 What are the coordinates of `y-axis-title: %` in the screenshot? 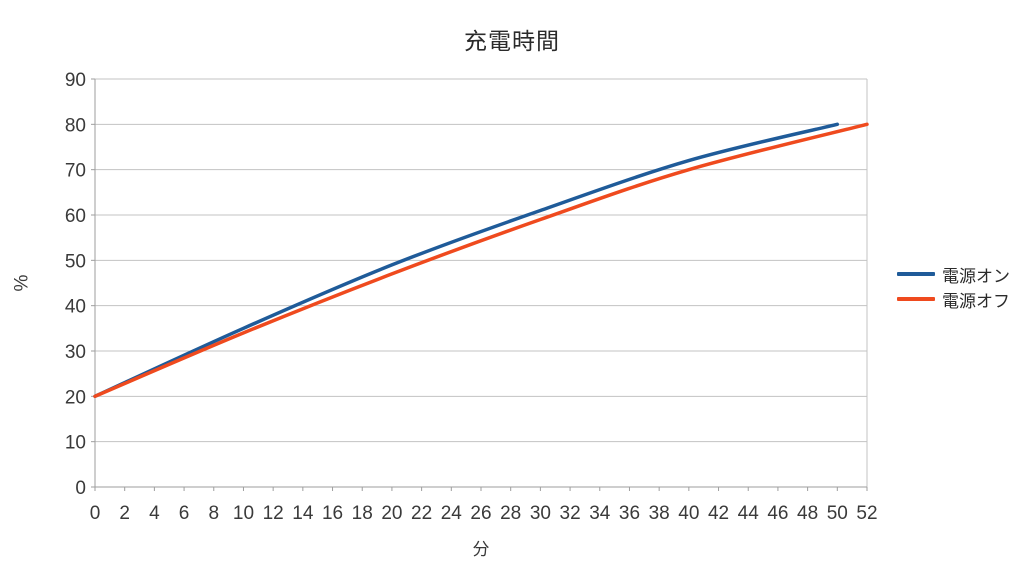 It's located at (22, 283).